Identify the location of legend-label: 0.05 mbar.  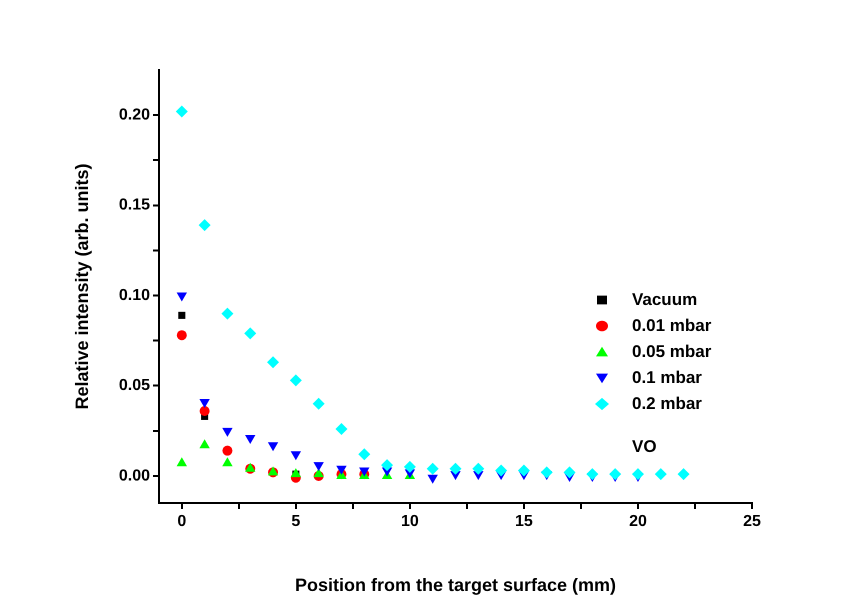
(672, 352).